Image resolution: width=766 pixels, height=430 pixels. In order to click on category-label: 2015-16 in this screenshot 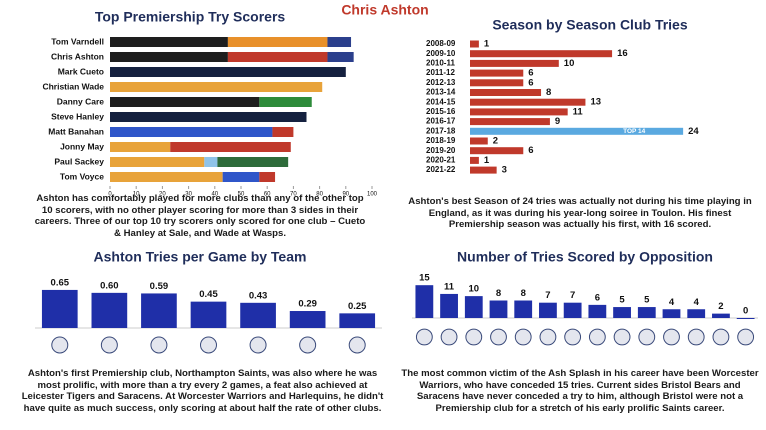, I will do `click(441, 111)`.